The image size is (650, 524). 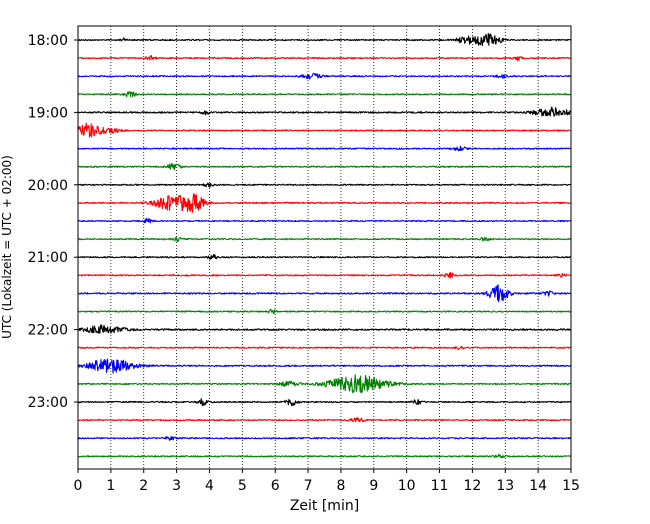 What do you see at coordinates (48, 41) in the screenshot?
I see `y-tick-label: 18:00` at bounding box center [48, 41].